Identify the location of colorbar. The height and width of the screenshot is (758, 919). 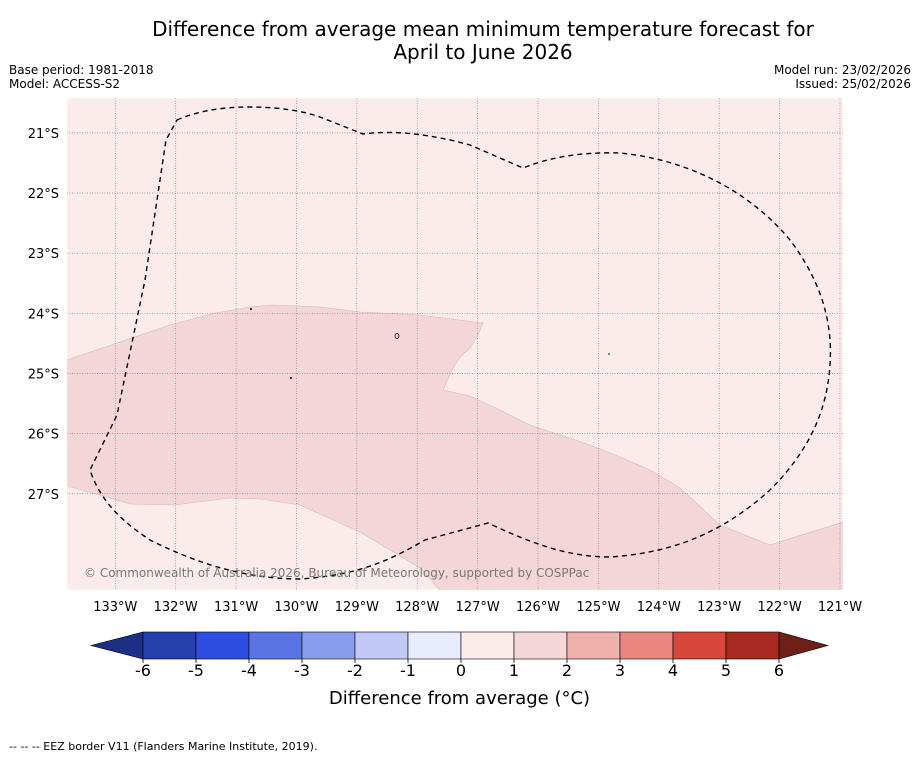
(459, 647).